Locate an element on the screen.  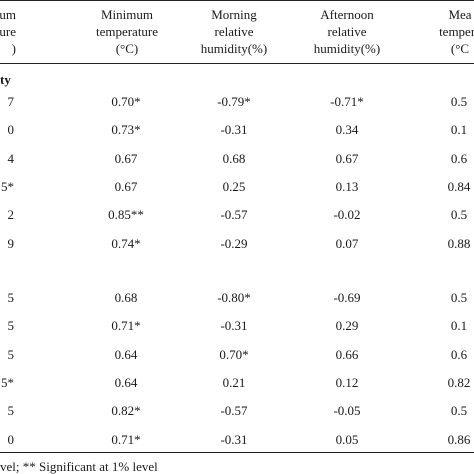
header-col3: Afternoon relative humidity(%) is located at coordinates (347, 31).